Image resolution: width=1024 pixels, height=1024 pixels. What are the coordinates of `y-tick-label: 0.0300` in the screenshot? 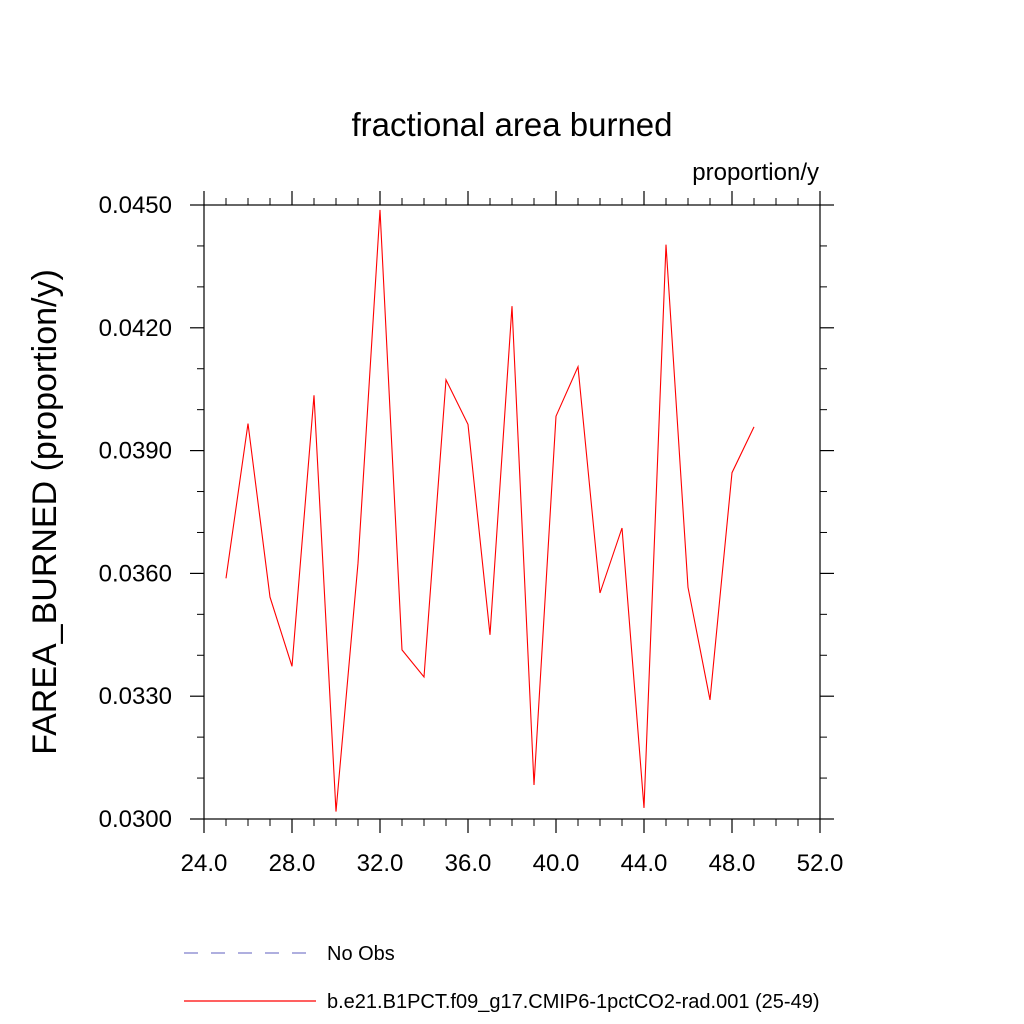 It's located at (135, 819).